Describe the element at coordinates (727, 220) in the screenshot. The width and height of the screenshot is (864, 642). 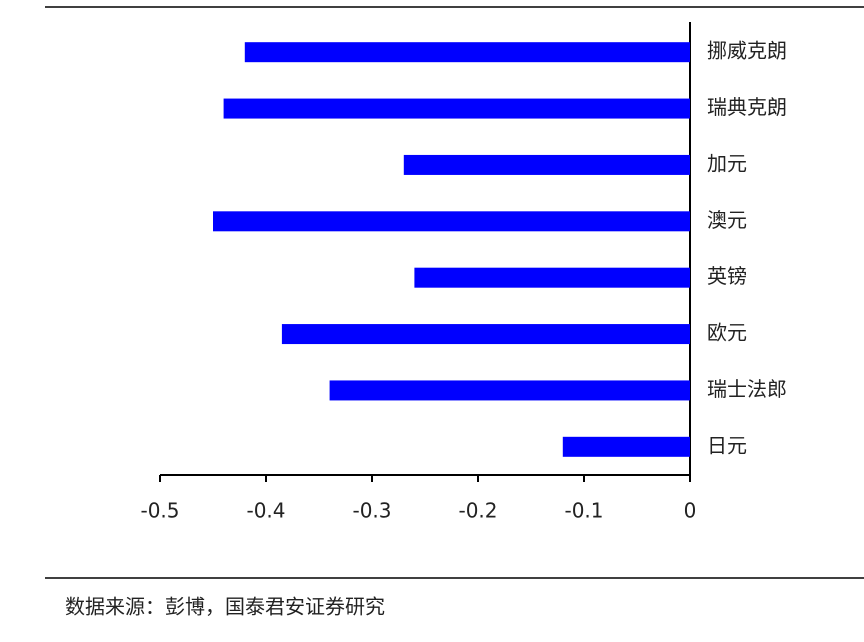
I see `y-tick-label: 澳元` at that location.